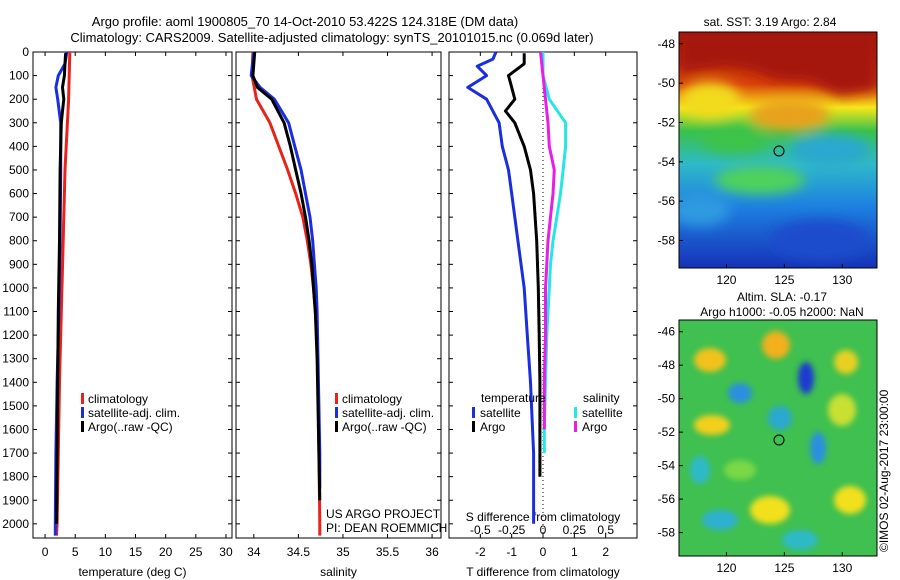 Image resolution: width=900 pixels, height=580 pixels. Describe the element at coordinates (842, 280) in the screenshot. I see `map-x-tick-label: 130` at that location.